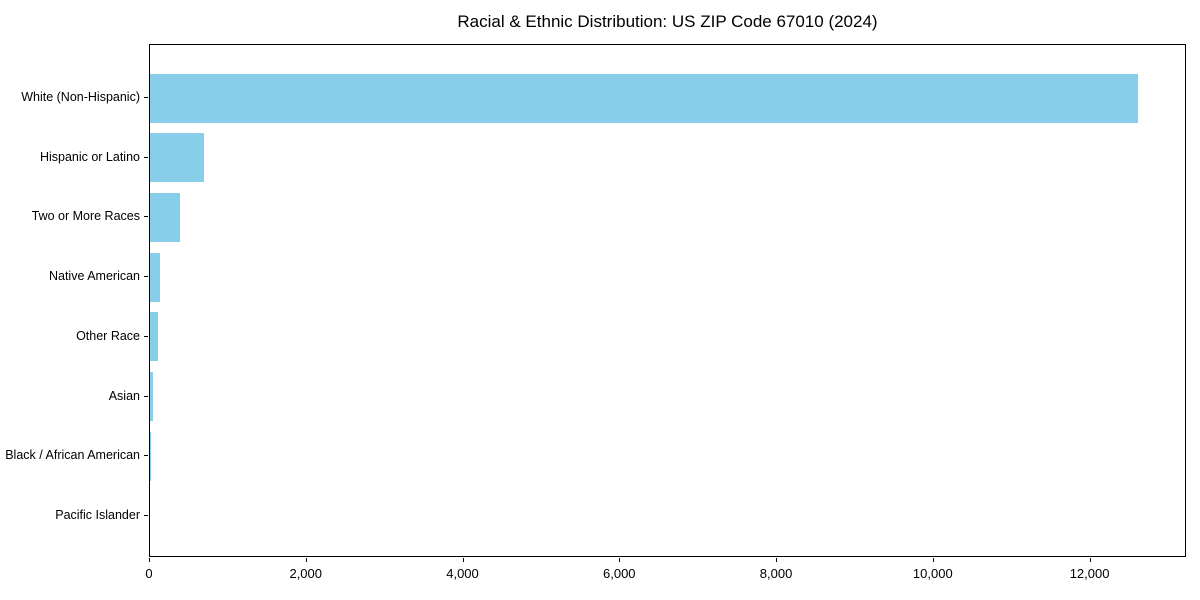  I want to click on bar-black-african-american, so click(150, 456).